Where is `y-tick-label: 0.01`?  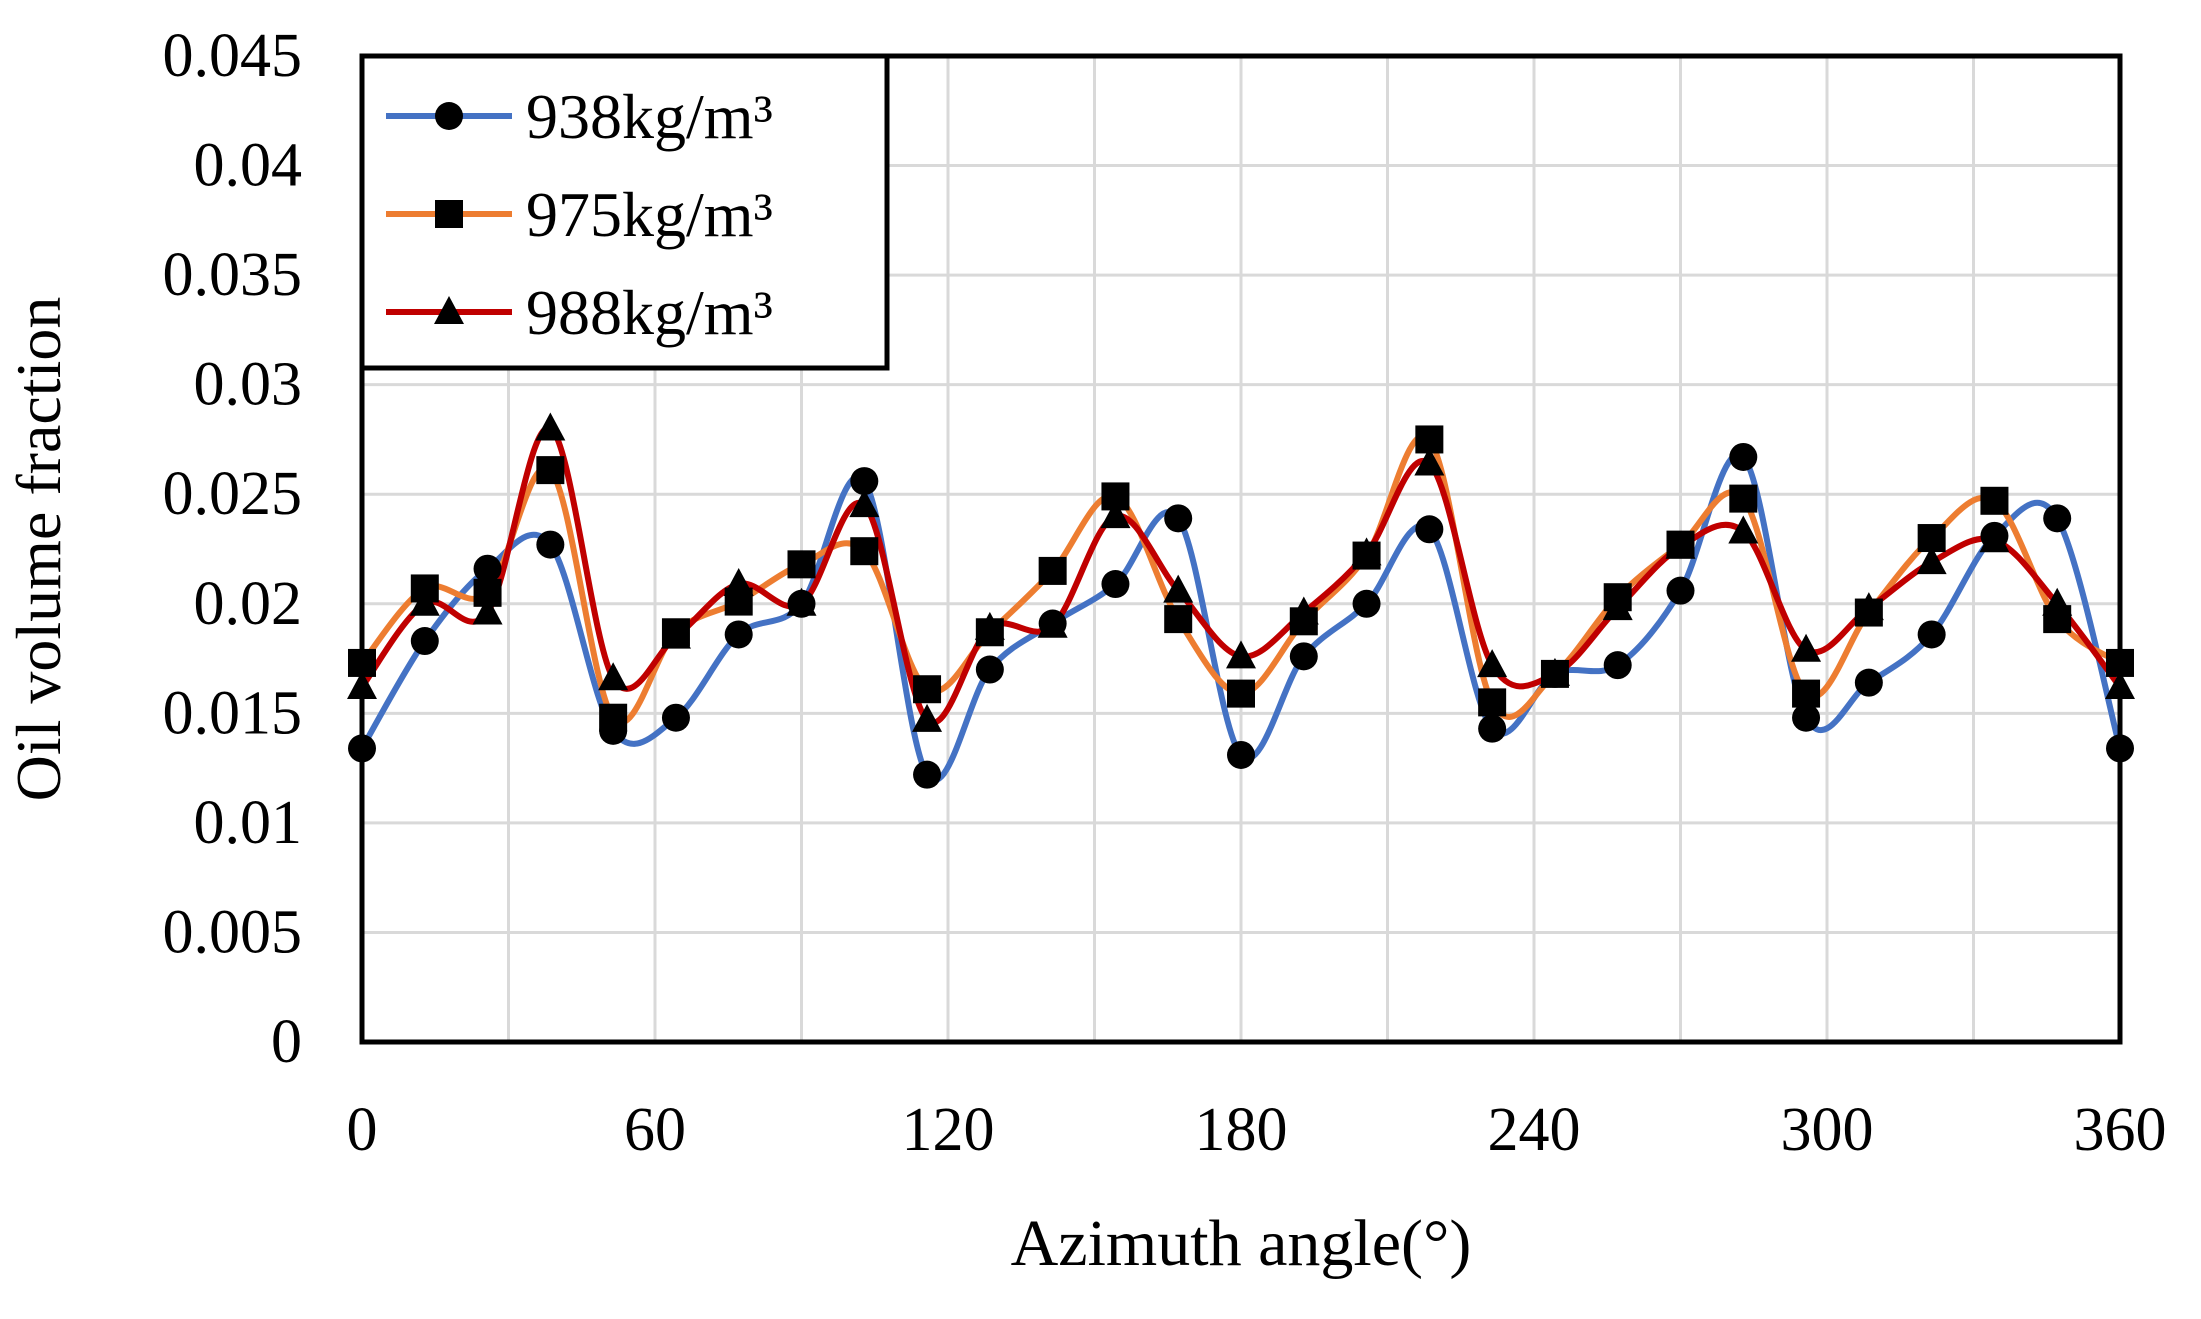
y-tick-label: 0.01 is located at coordinates (248, 823).